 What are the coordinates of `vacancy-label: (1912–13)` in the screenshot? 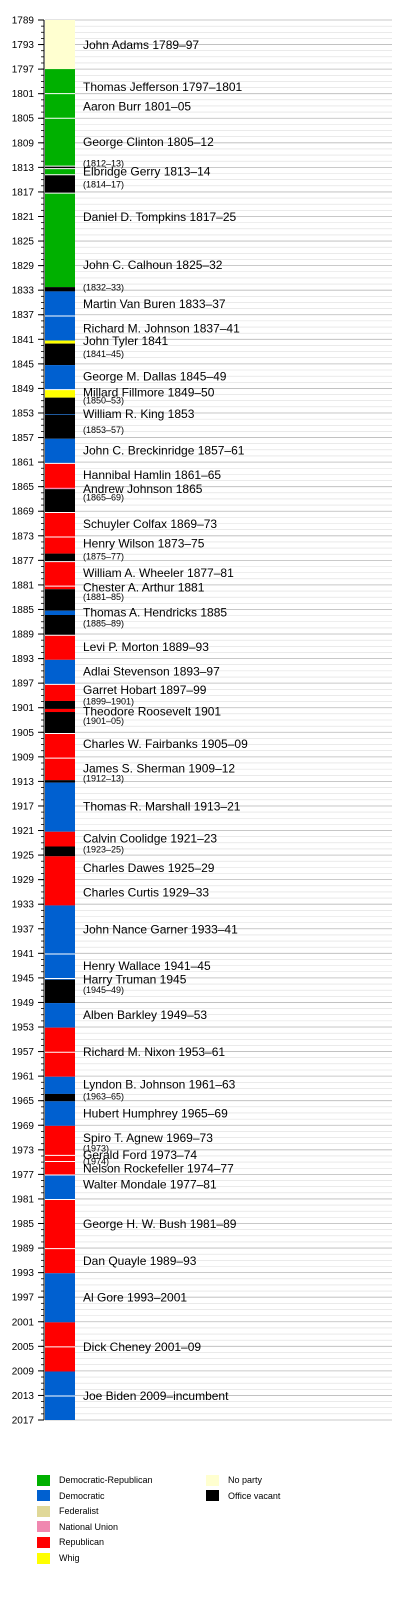 It's located at (103, 778).